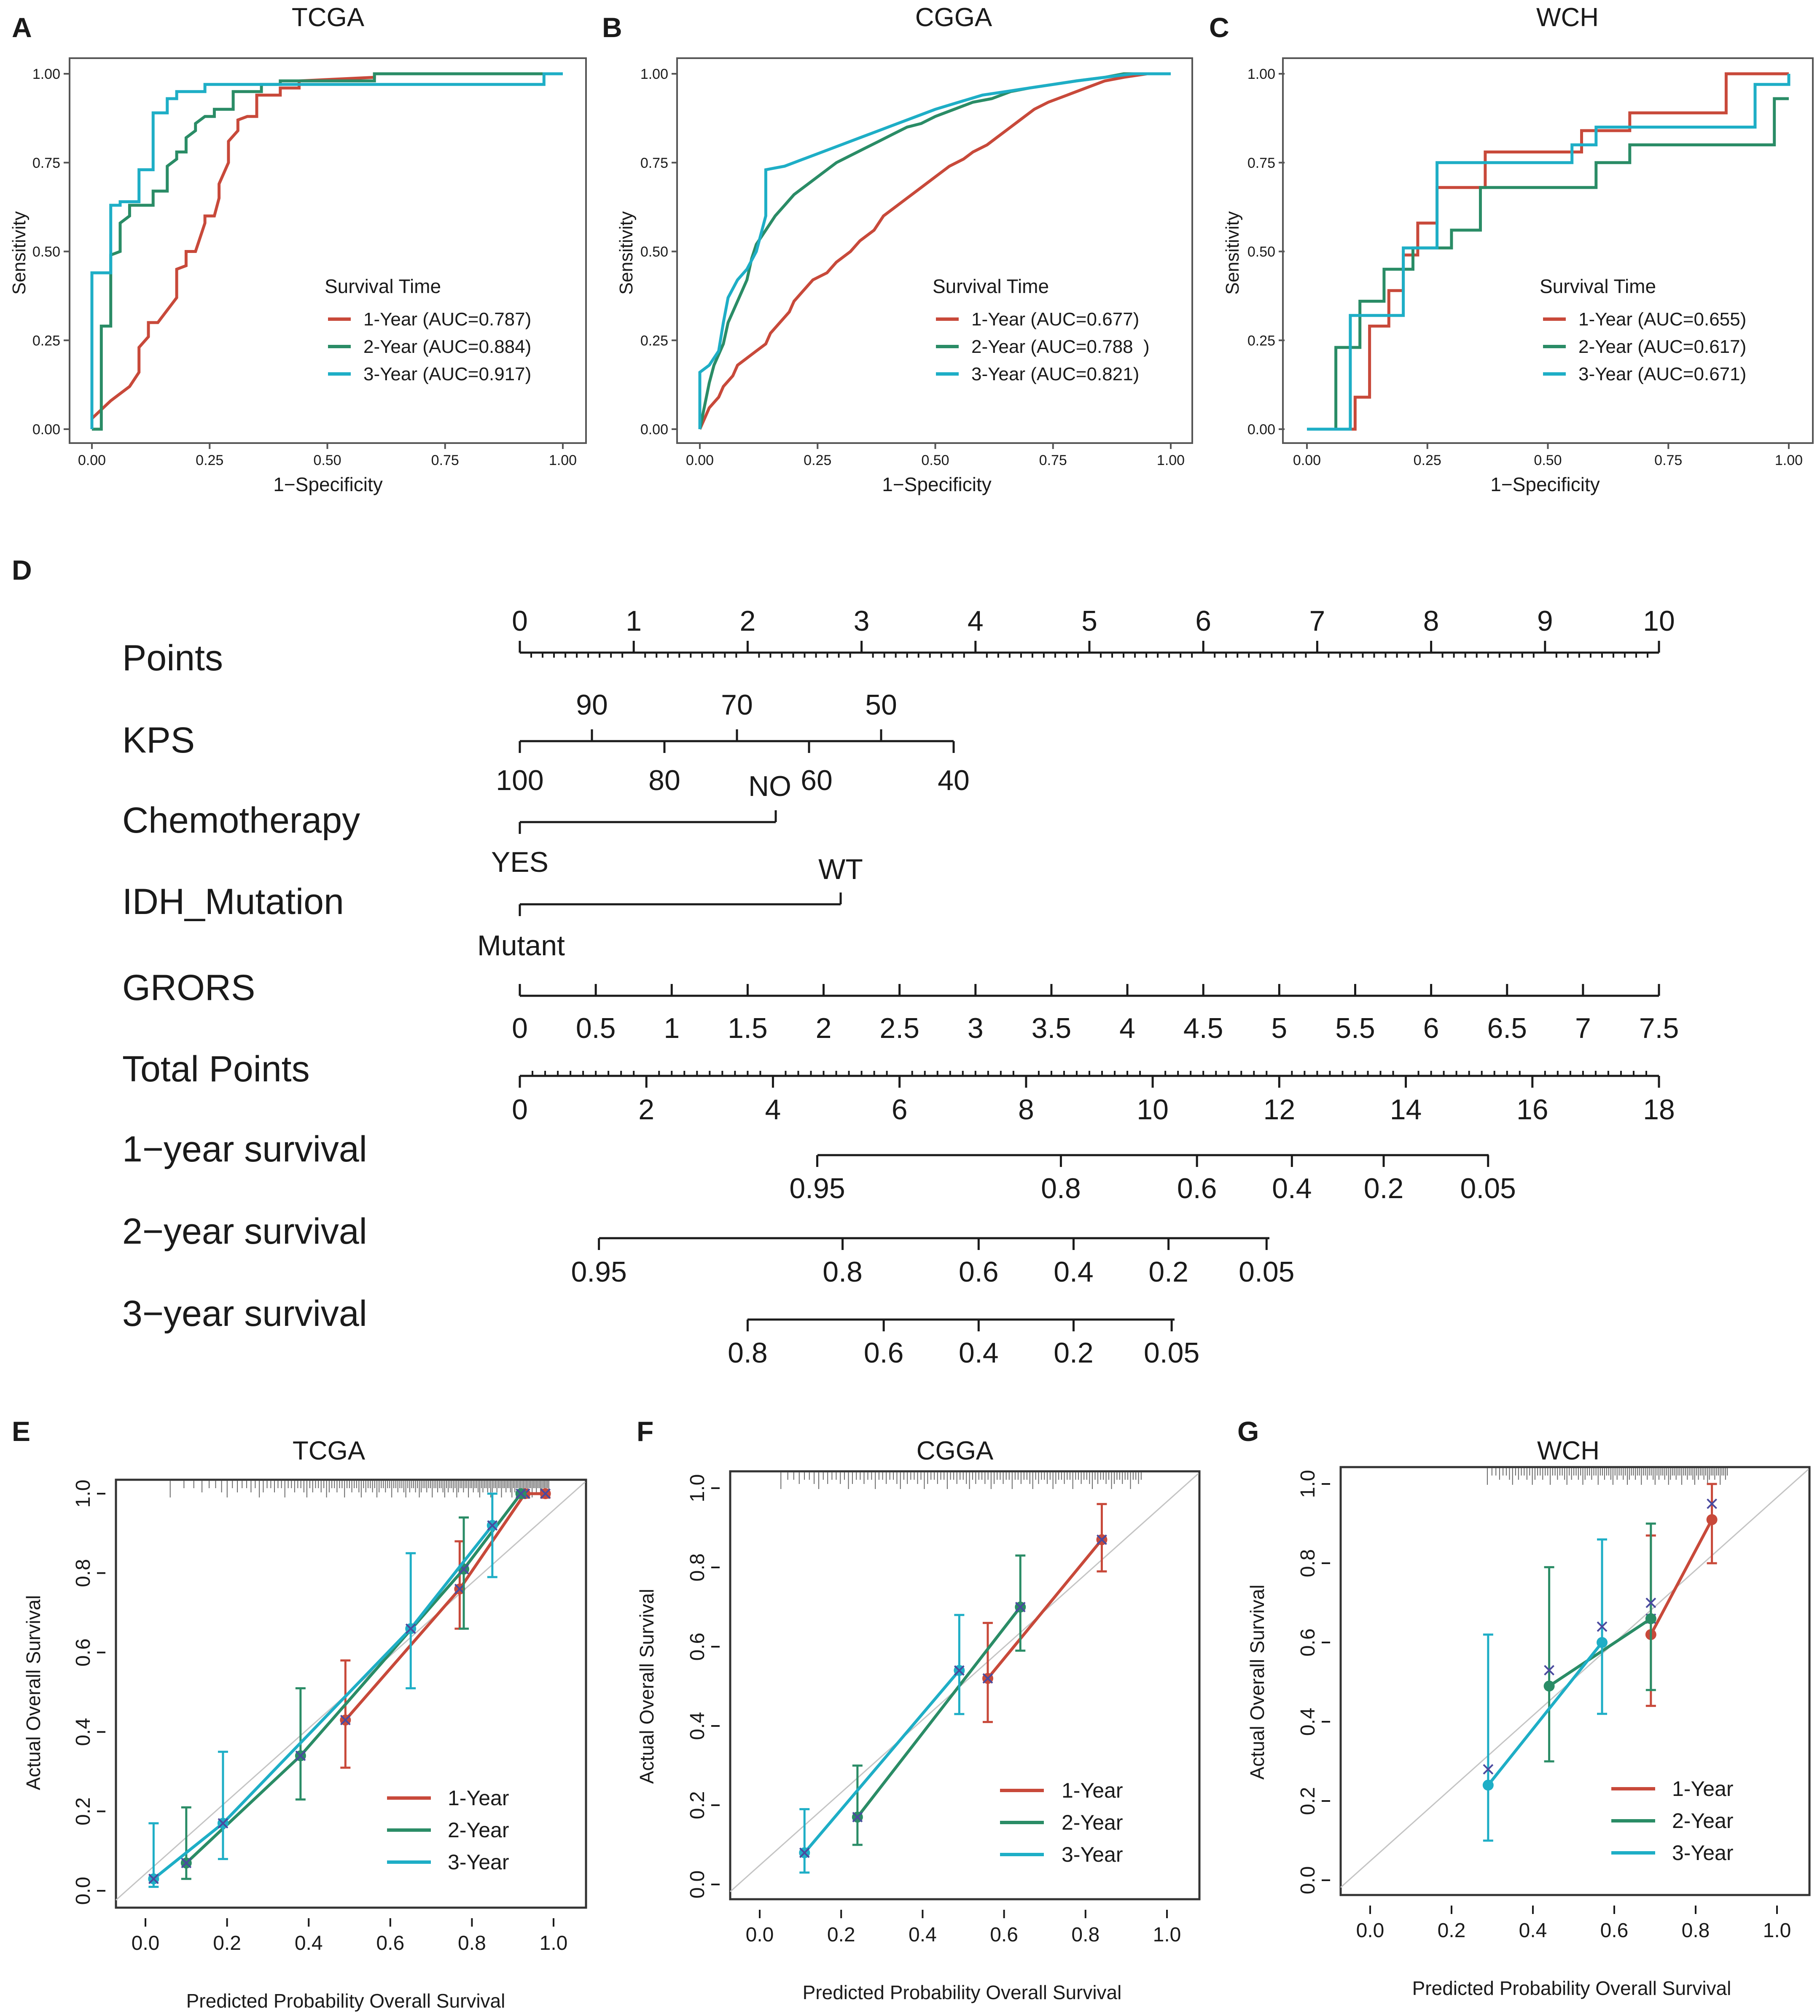 The image size is (1820, 2016). What do you see at coordinates (1548, 264) in the screenshot?
I see `roc-curve-2-year` at bounding box center [1548, 264].